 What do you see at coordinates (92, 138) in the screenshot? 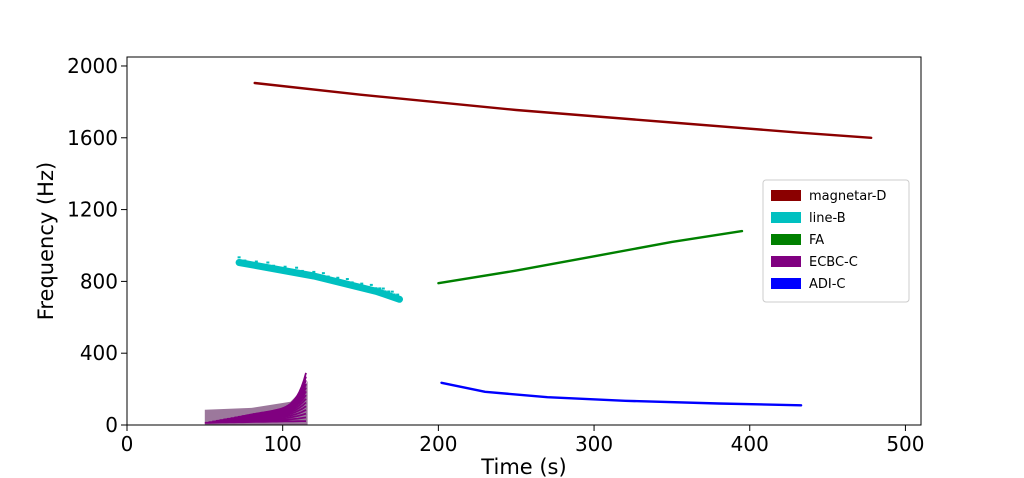
I see `y-tick-label: 1600` at bounding box center [92, 138].